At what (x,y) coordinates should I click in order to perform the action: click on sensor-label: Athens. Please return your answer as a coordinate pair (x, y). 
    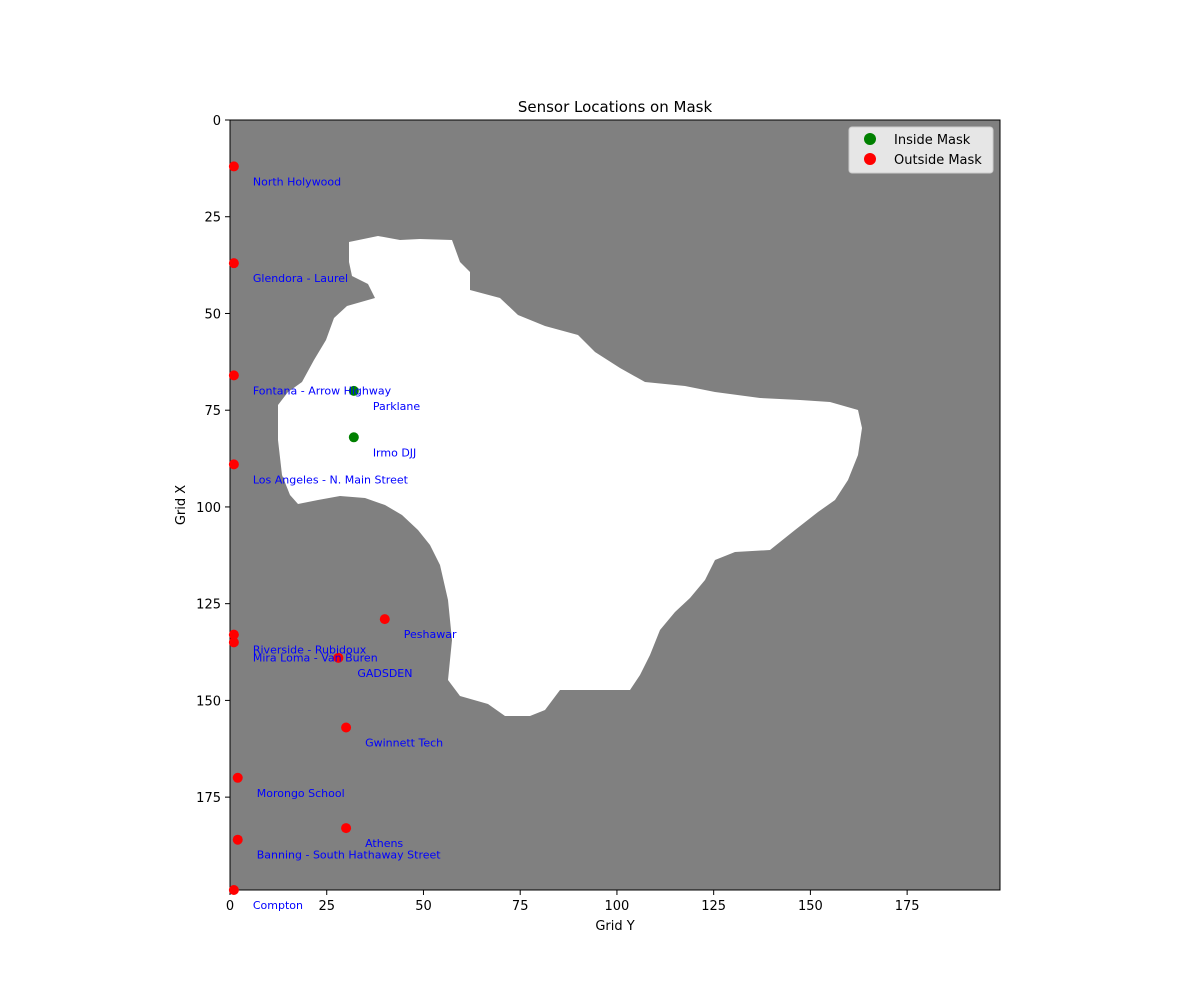
    Looking at the image, I should click on (384, 843).